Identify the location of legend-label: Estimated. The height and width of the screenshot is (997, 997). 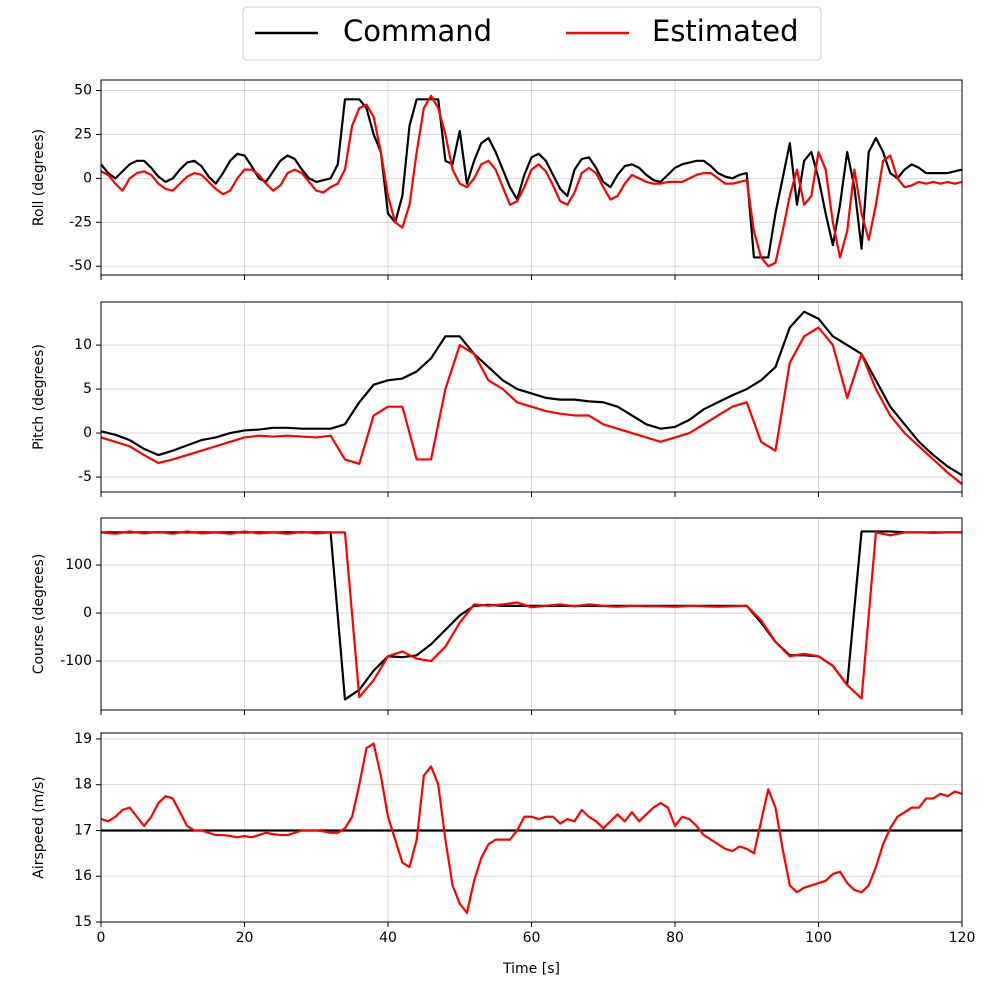
(725, 31).